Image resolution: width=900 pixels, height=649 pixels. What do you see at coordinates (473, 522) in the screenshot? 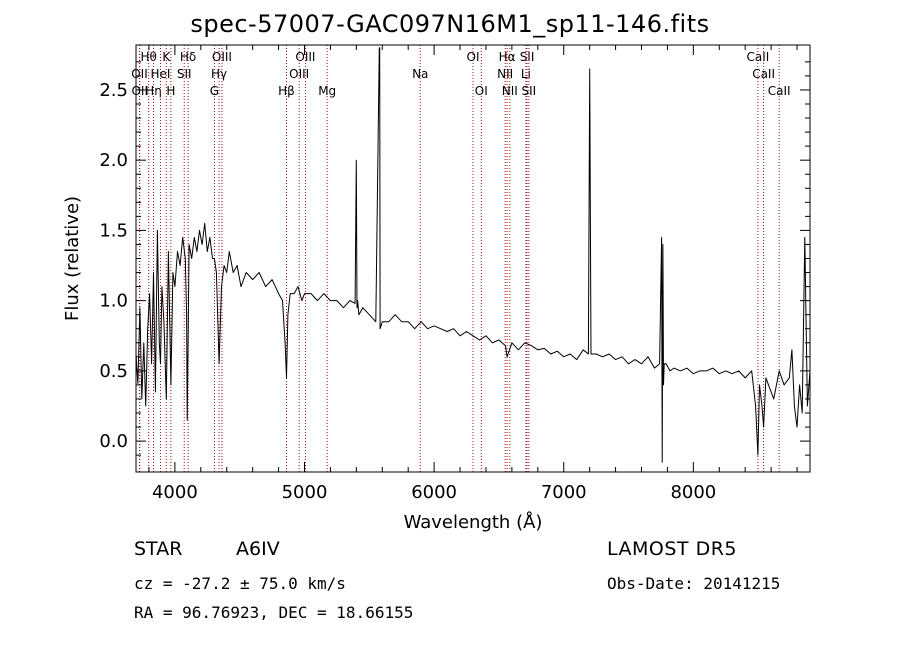
I see `x-axis-title: Wavelength (Å)` at bounding box center [473, 522].